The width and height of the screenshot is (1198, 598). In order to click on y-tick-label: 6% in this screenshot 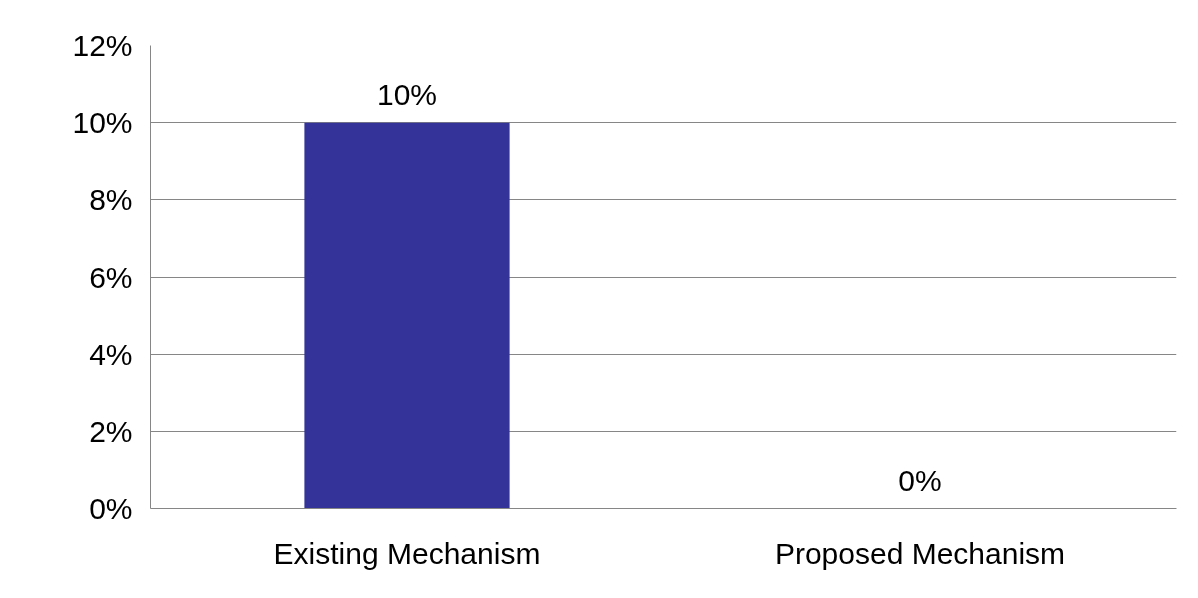, I will do `click(111, 277)`.